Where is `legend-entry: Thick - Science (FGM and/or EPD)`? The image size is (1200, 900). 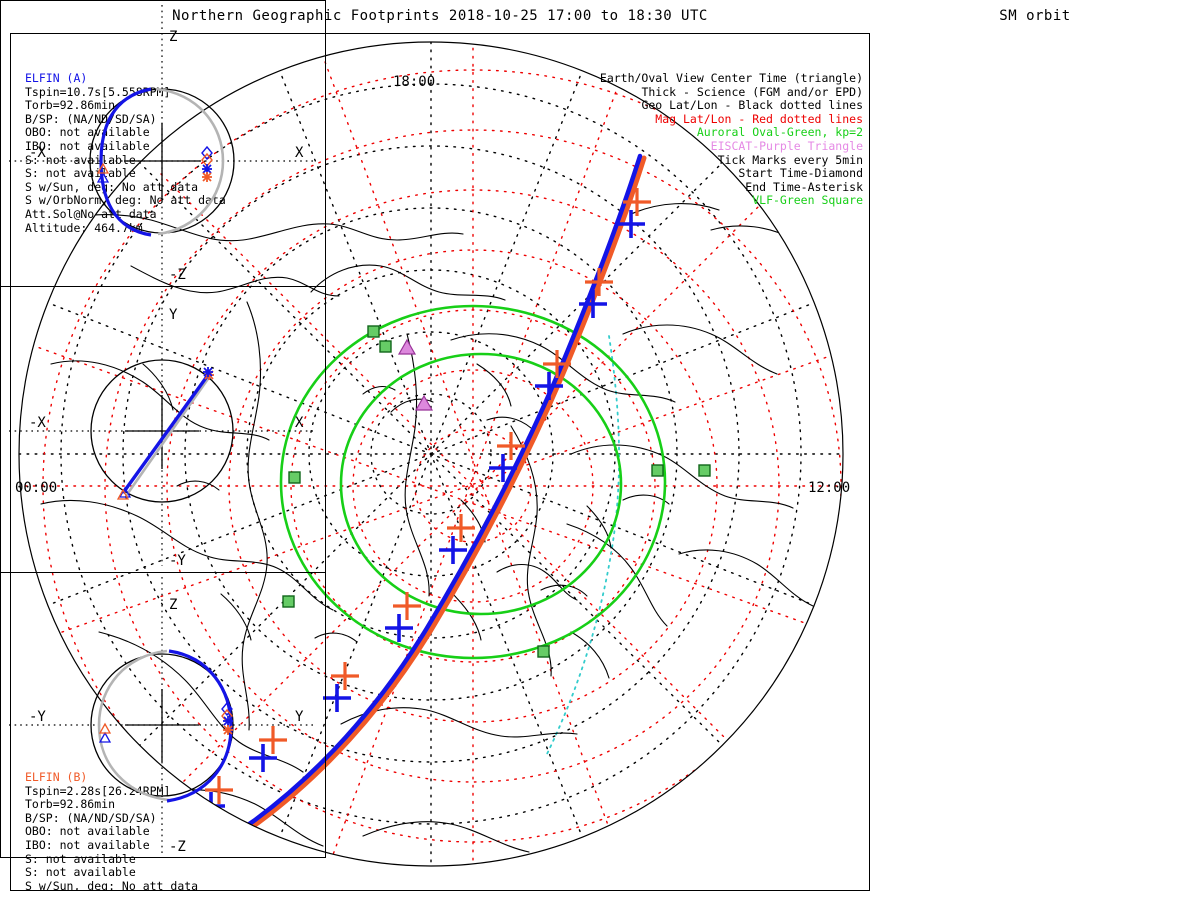
legend-entry: Thick - Science (FGM and/or EPD) is located at coordinates (752, 91).